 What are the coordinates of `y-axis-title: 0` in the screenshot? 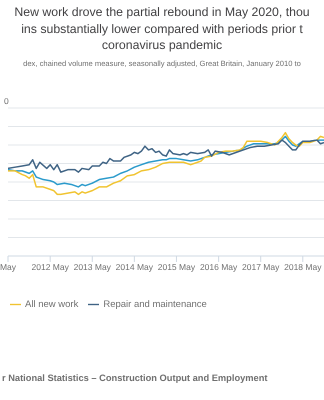 It's located at (6, 101).